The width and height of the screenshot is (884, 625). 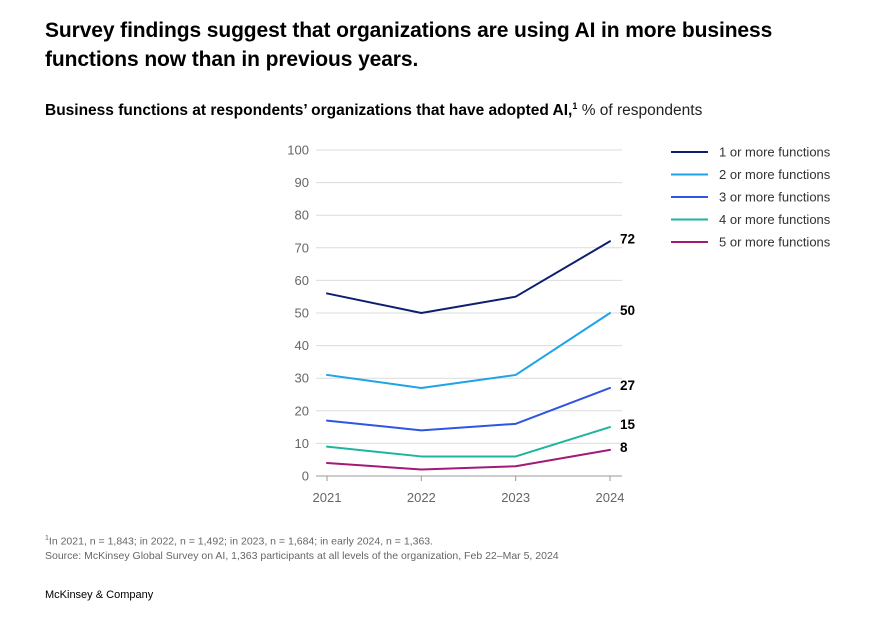 What do you see at coordinates (642, 111) in the screenshot?
I see `subtitle-unit: % of respondents` at bounding box center [642, 111].